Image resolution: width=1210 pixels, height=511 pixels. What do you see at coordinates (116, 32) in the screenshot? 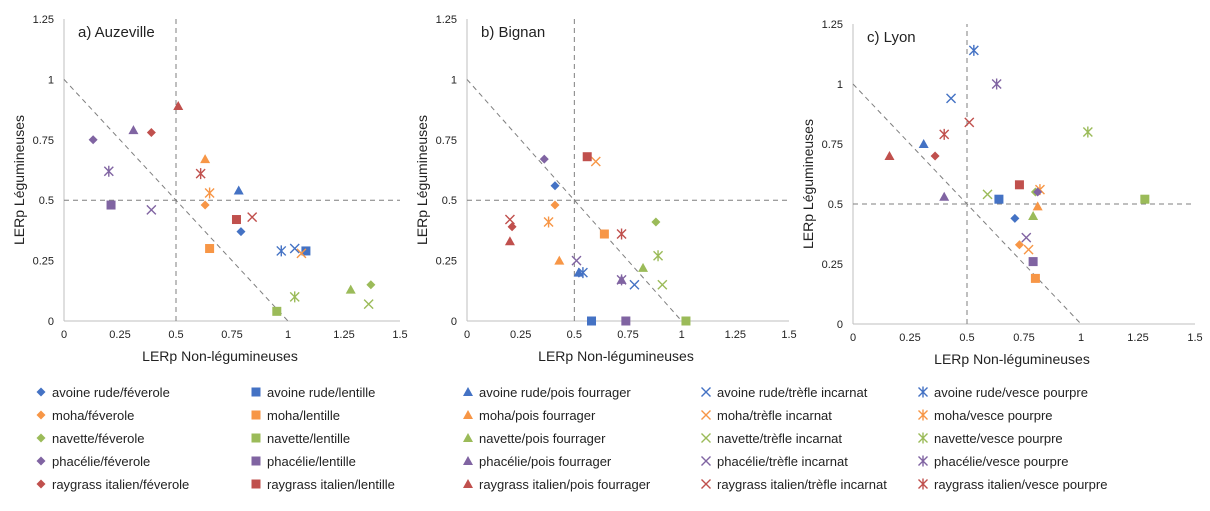
I see `panel-title: a) Auzeville` at bounding box center [116, 32].